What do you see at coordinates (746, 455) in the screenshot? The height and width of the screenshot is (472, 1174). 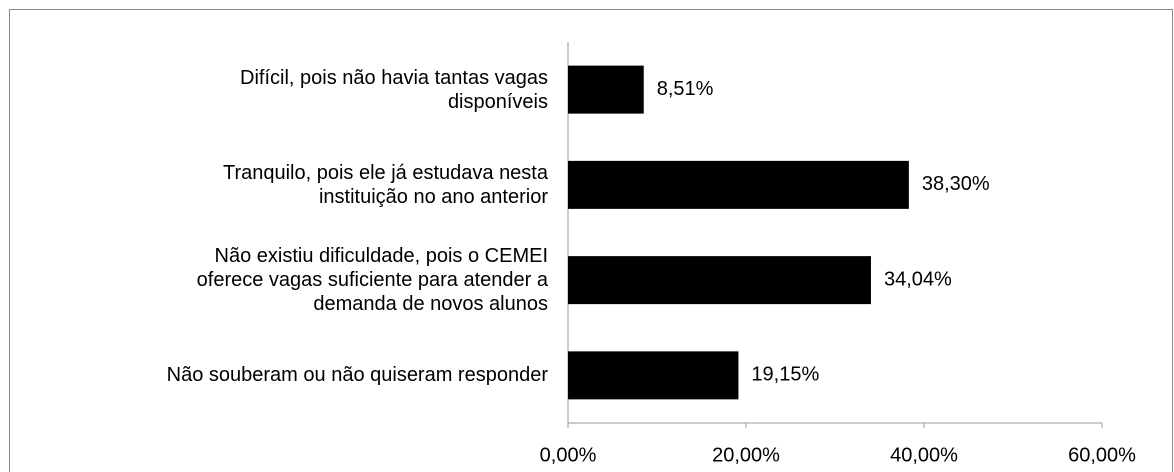 I see `x-tick-label: 20,00%` at bounding box center [746, 455].